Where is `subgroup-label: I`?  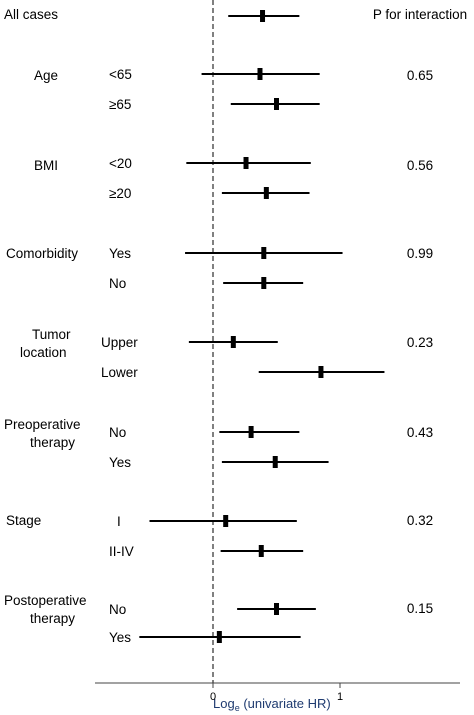 subgroup-label: I is located at coordinates (119, 521).